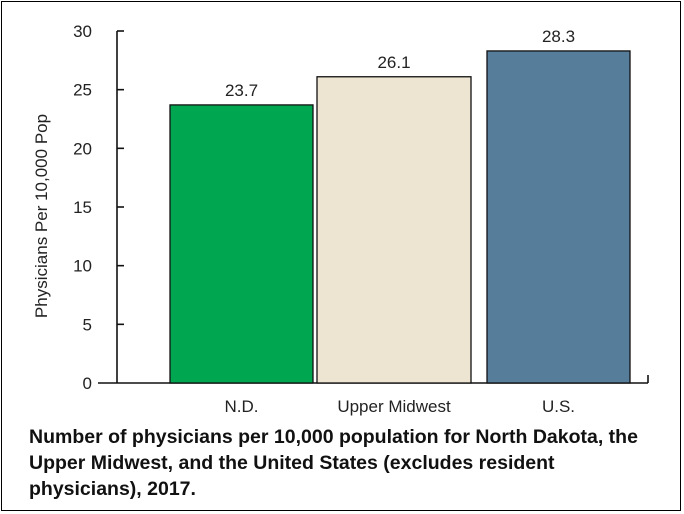 Image resolution: width=684 pixels, height=514 pixels. What do you see at coordinates (82, 31) in the screenshot?
I see `y-tick-label-30: 30` at bounding box center [82, 31].